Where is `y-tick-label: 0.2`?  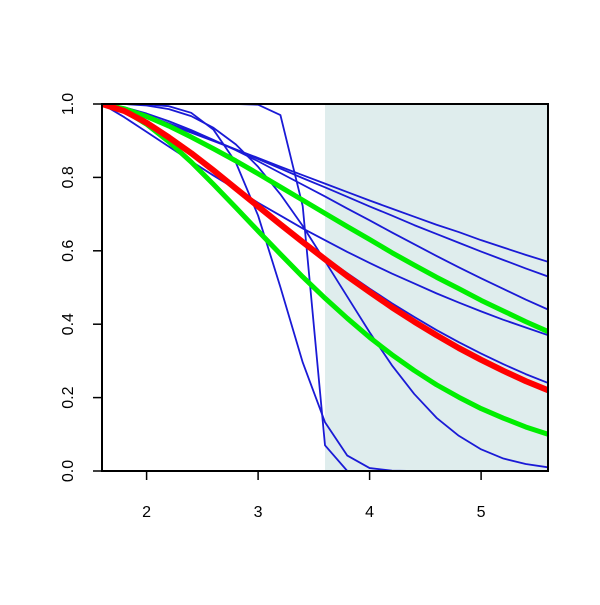
y-tick-label: 0.2 is located at coordinates (68, 397).